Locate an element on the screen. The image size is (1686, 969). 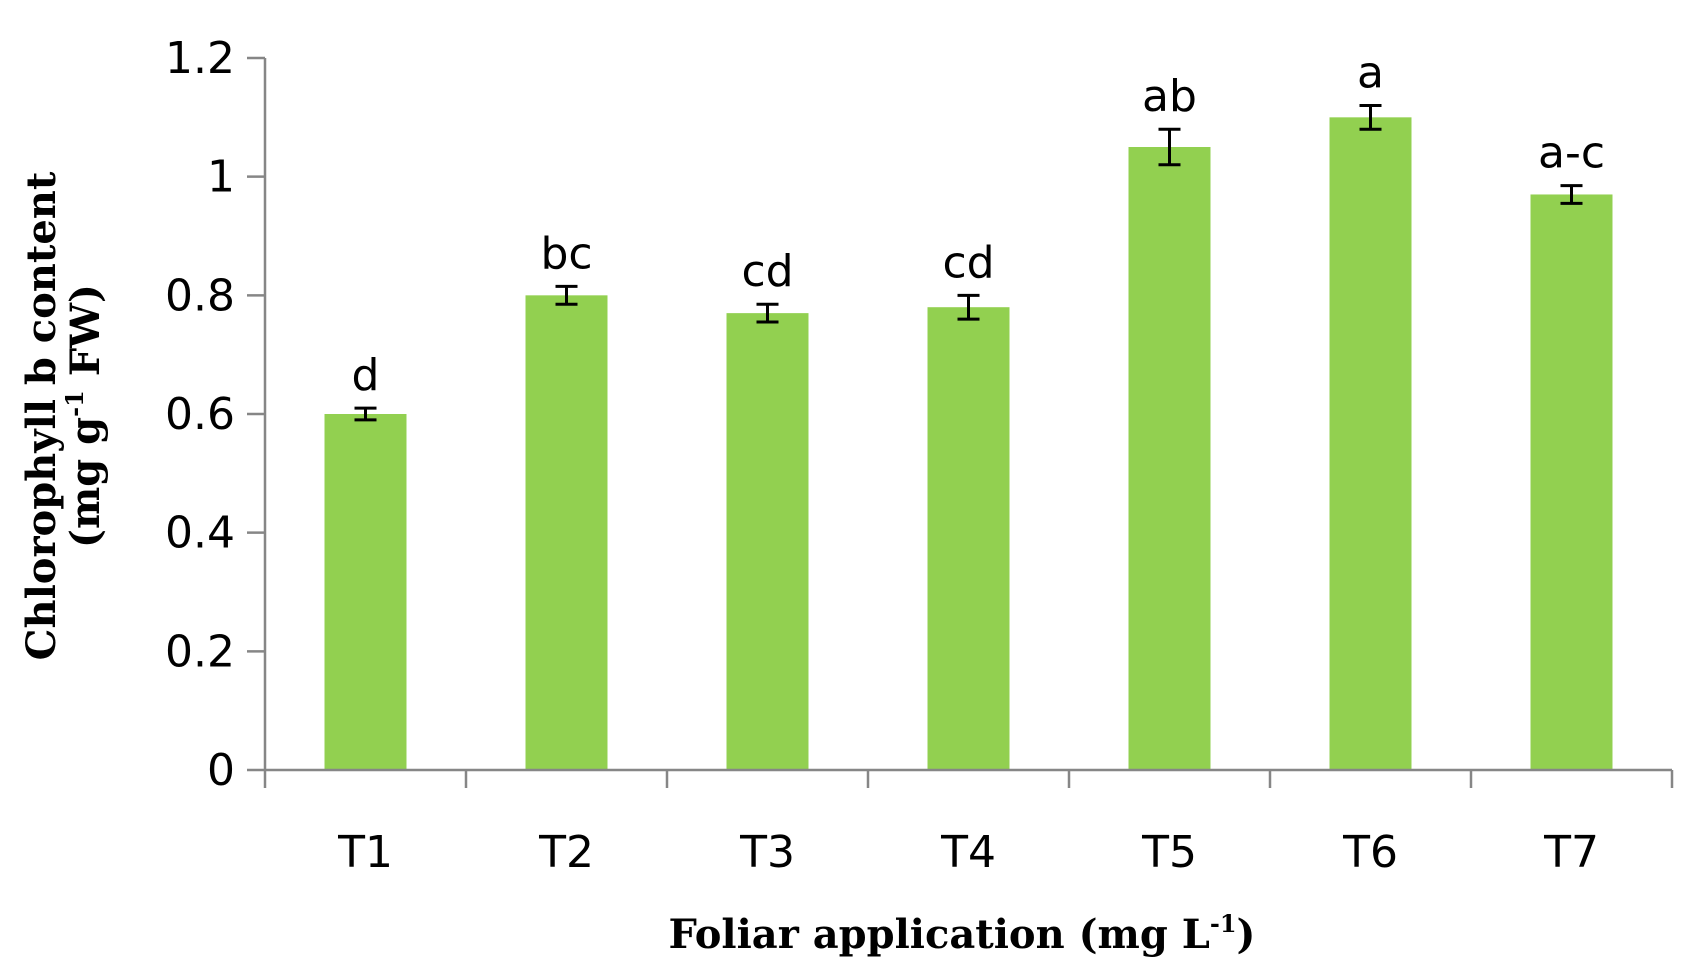
bar-t6 is located at coordinates (1370, 444).